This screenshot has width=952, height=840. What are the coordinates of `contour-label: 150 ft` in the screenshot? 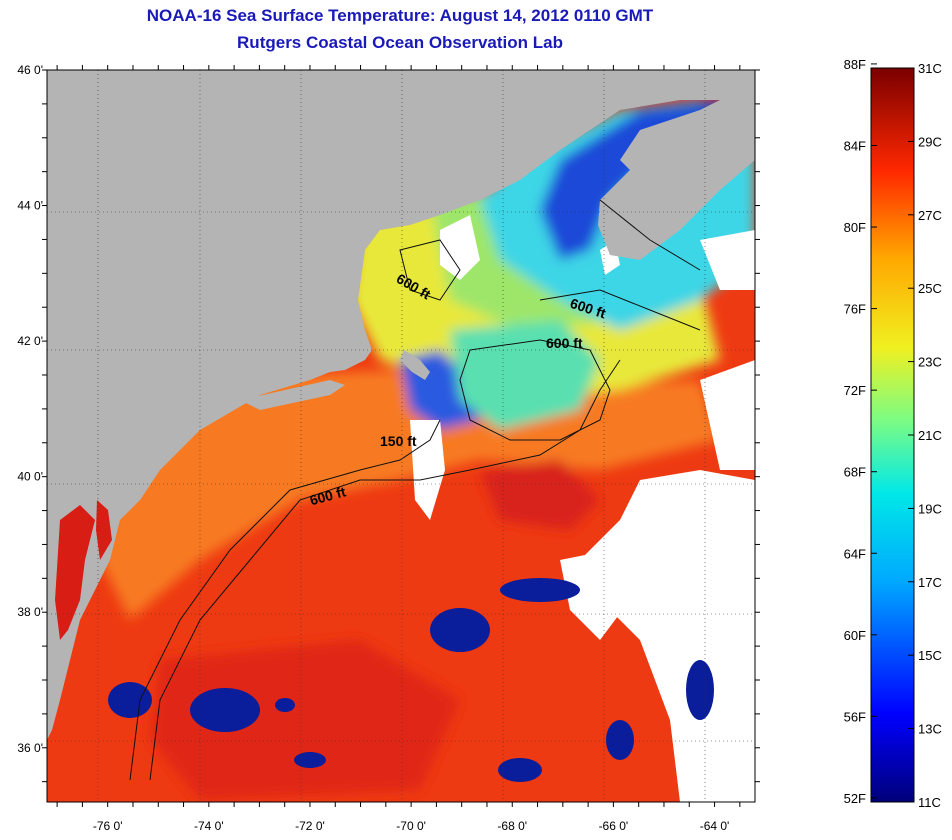 It's located at (398, 441).